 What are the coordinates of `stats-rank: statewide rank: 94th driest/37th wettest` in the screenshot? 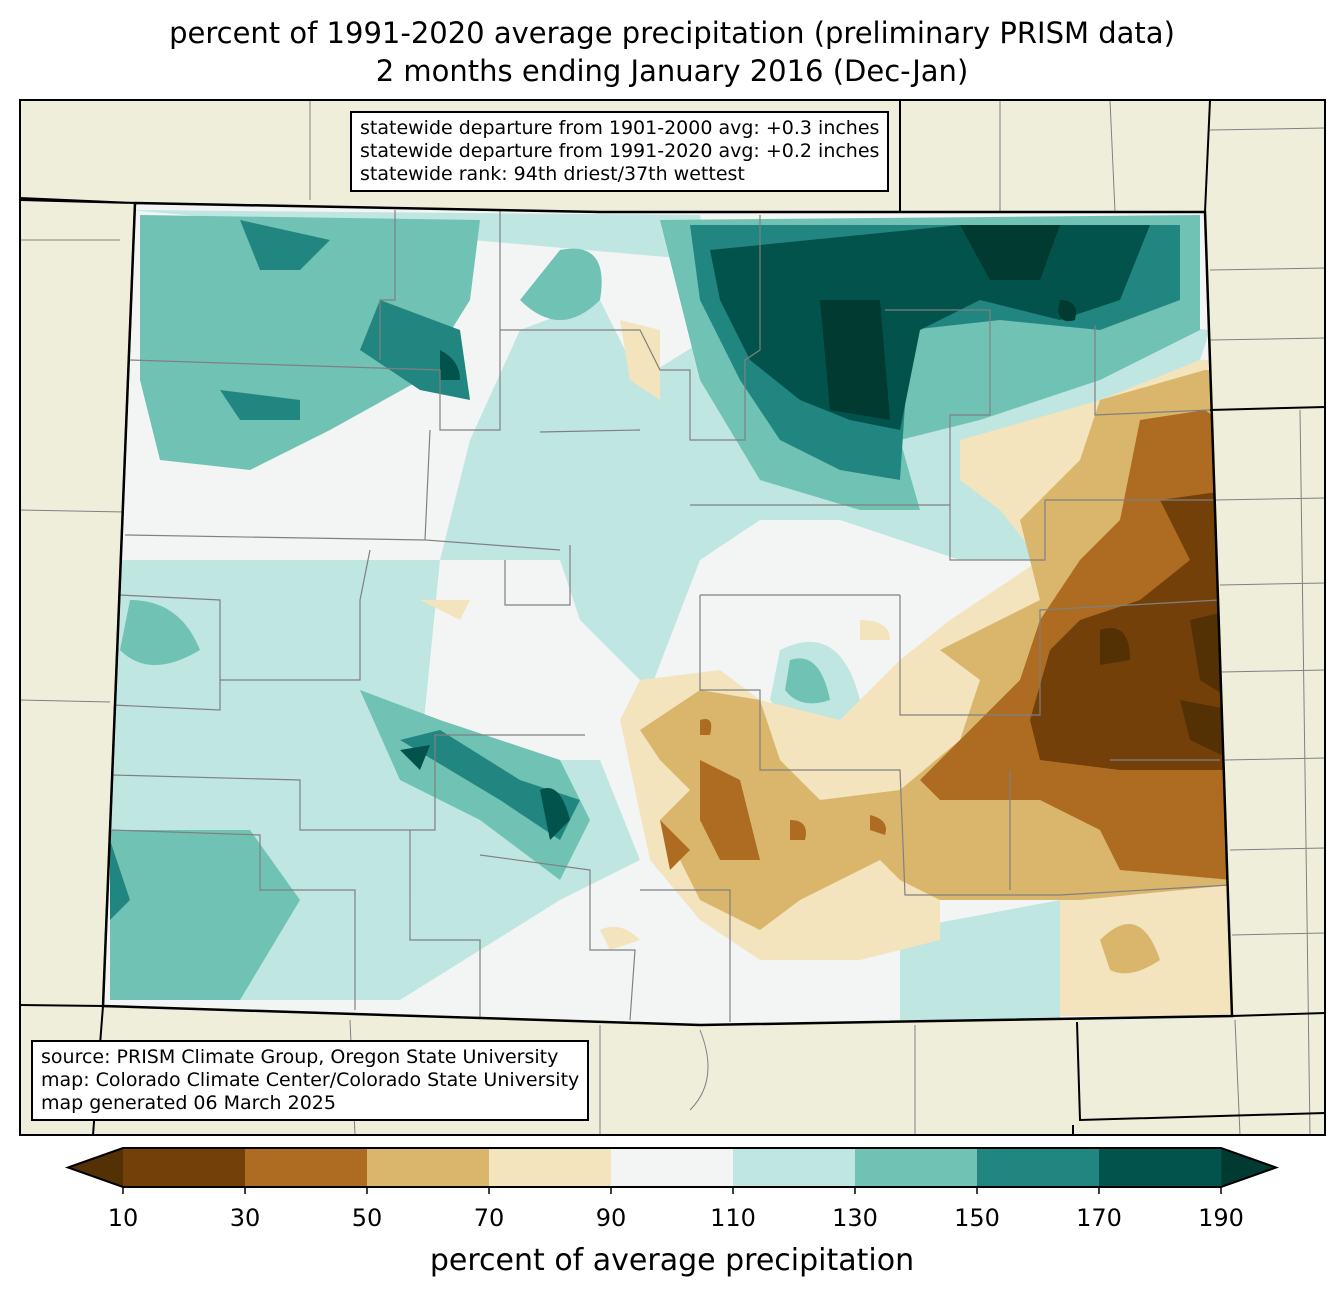 It's located at (552, 174).